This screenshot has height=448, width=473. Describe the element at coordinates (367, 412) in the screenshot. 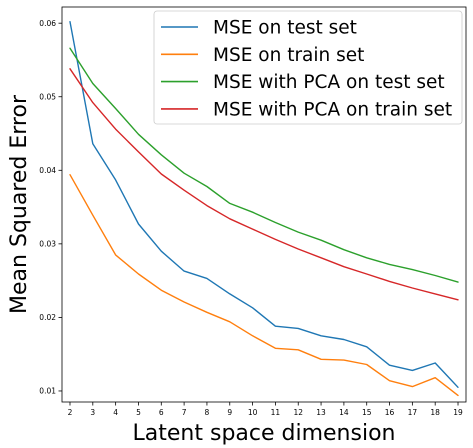

I see `x-tick-label: 15` at that location.